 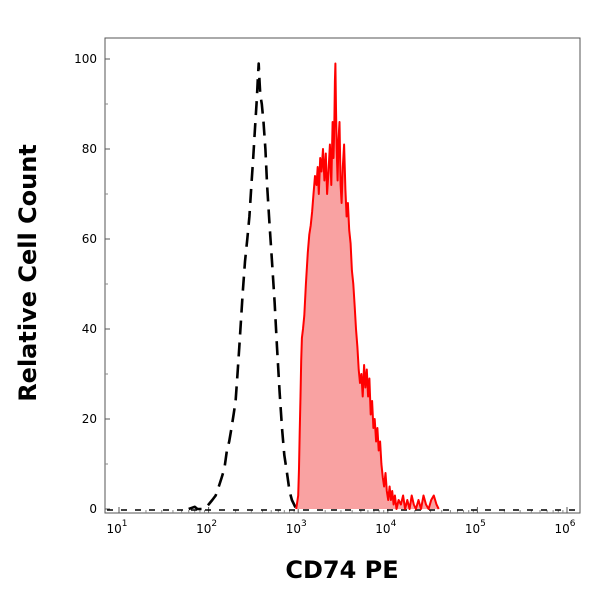 I want to click on x-axis-title: CD74 PE, so click(x=341, y=570).